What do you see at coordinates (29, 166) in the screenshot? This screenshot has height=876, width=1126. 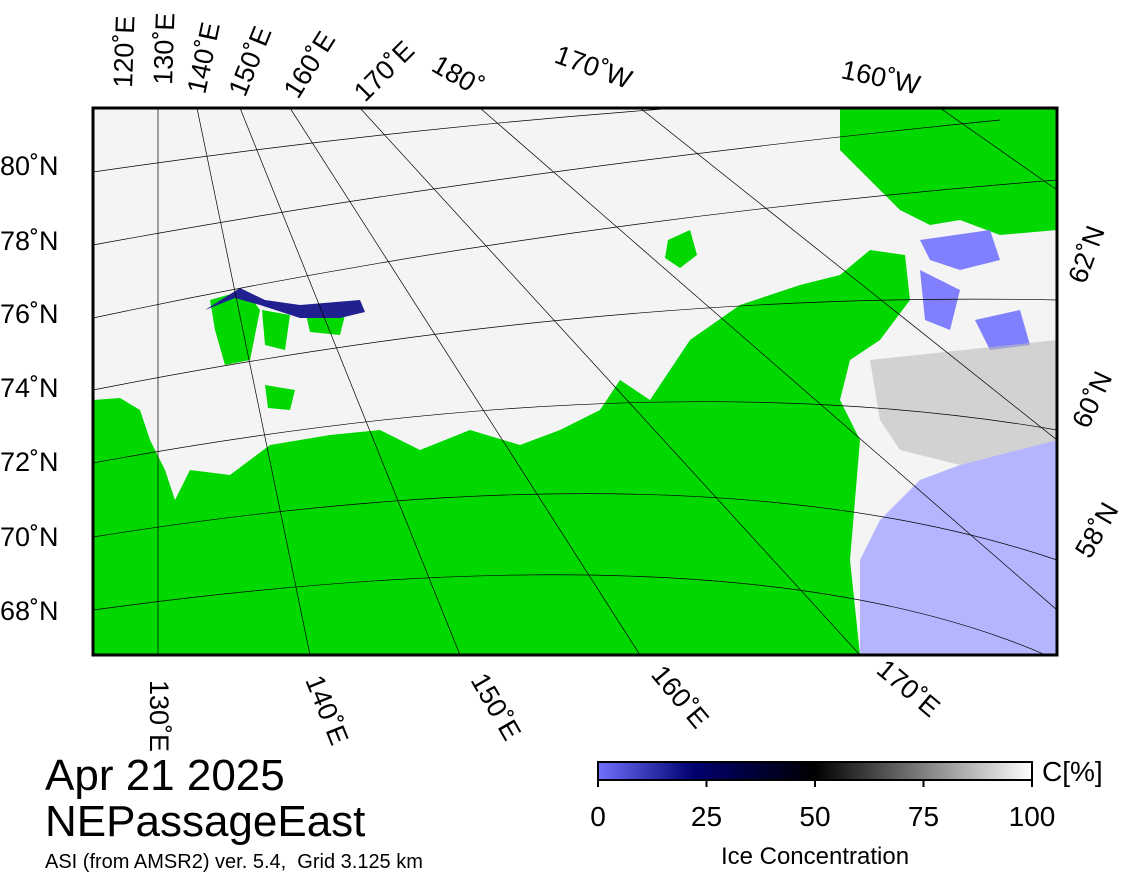 I see `lat-label: 80˚N` at bounding box center [29, 166].